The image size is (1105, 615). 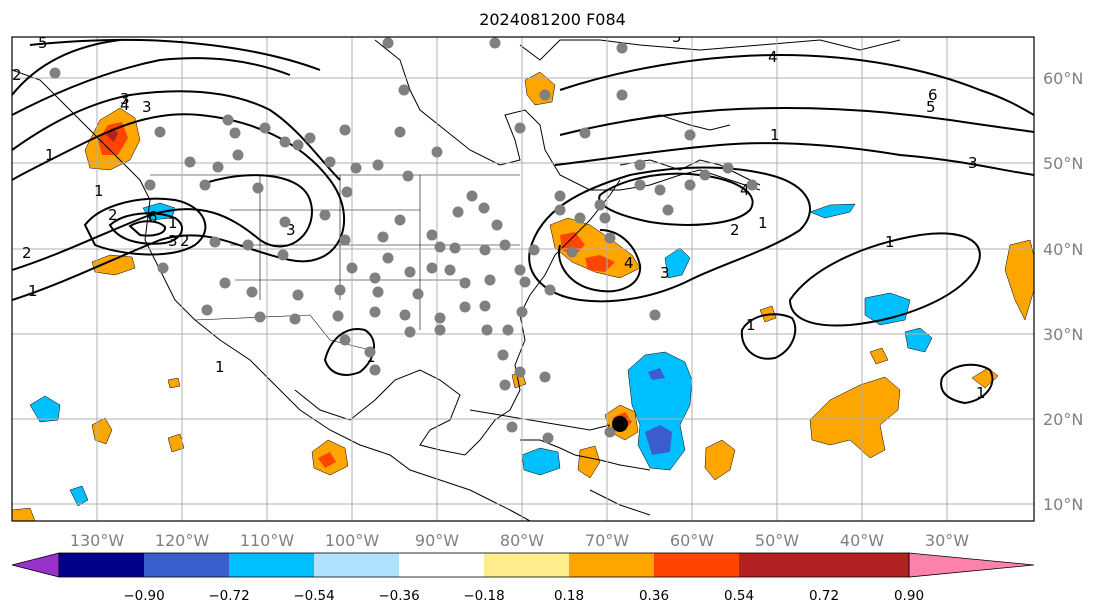 What do you see at coordinates (35, 565) in the screenshot?
I see `colorbar-left-extend` at bounding box center [35, 565].